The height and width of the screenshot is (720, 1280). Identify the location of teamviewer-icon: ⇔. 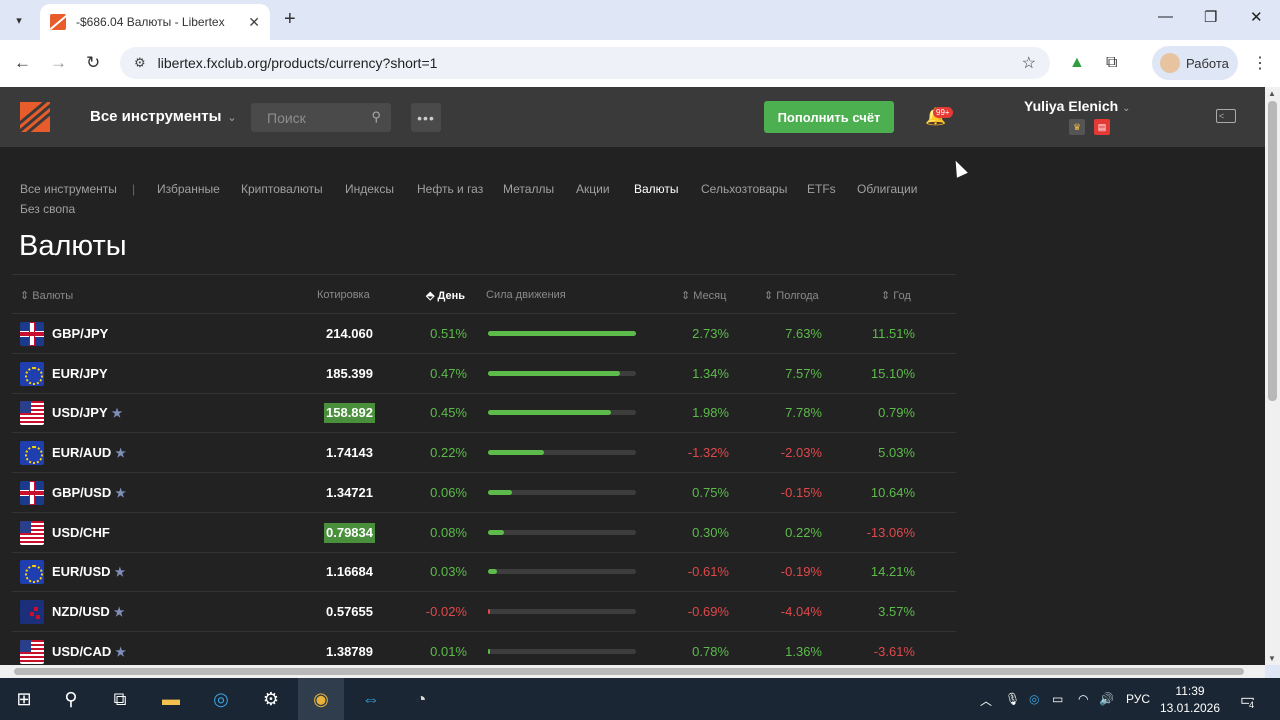
(371, 698).